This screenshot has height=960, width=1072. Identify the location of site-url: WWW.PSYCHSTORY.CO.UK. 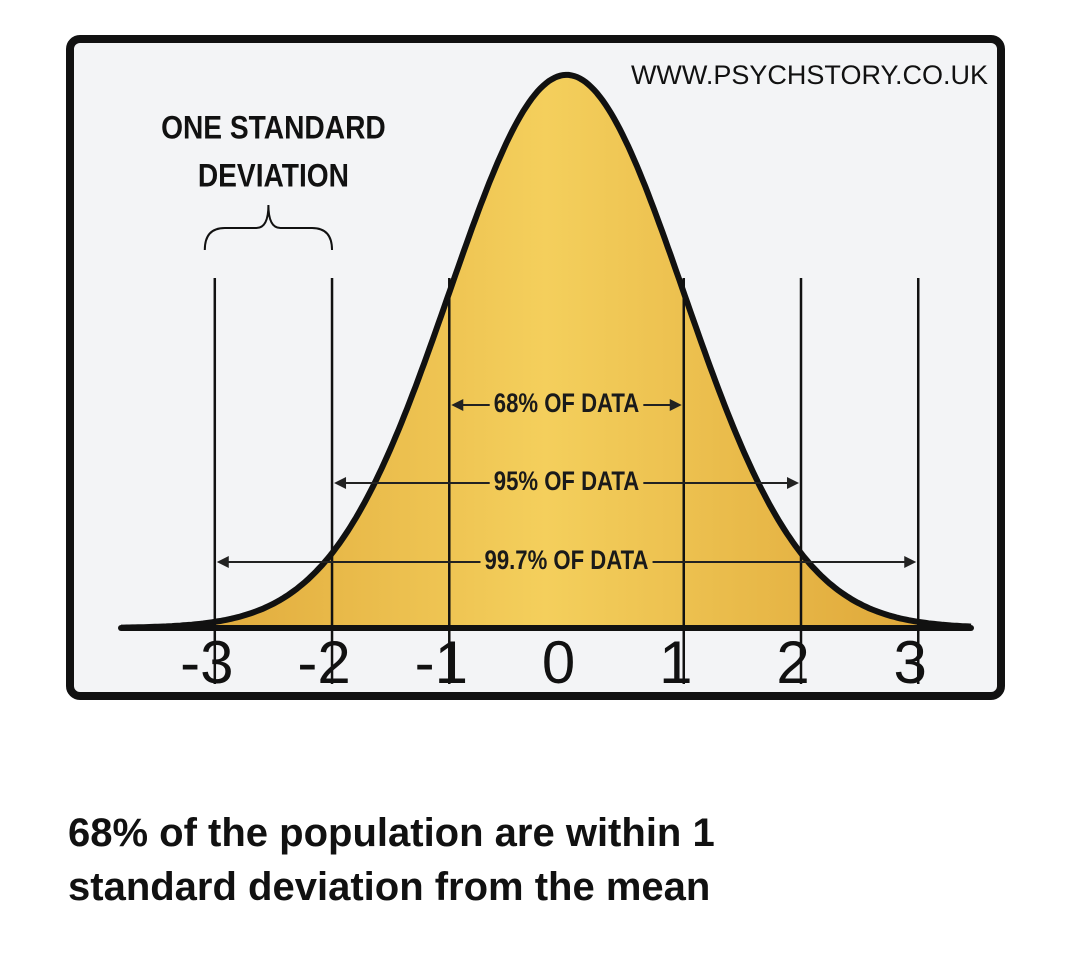
(809, 75).